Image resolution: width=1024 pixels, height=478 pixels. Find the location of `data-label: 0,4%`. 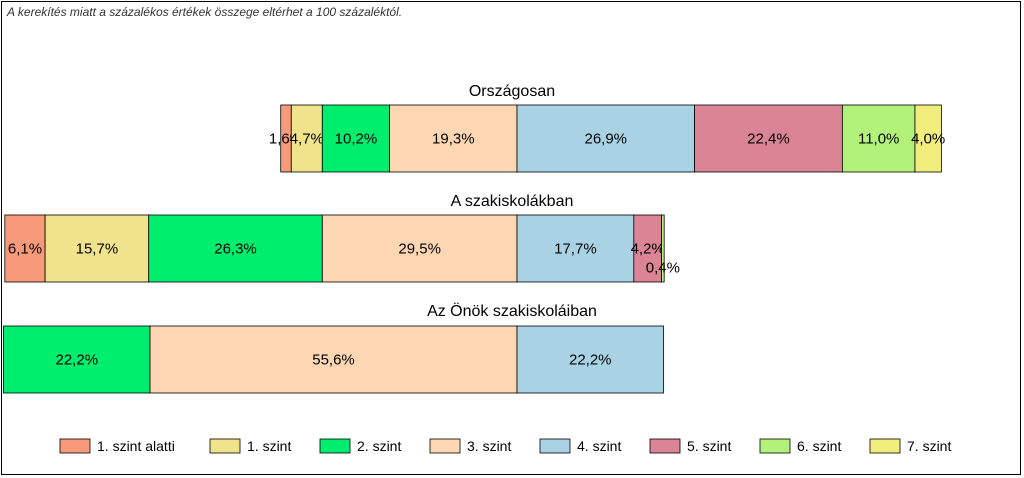

data-label: 0,4% is located at coordinates (663, 268).